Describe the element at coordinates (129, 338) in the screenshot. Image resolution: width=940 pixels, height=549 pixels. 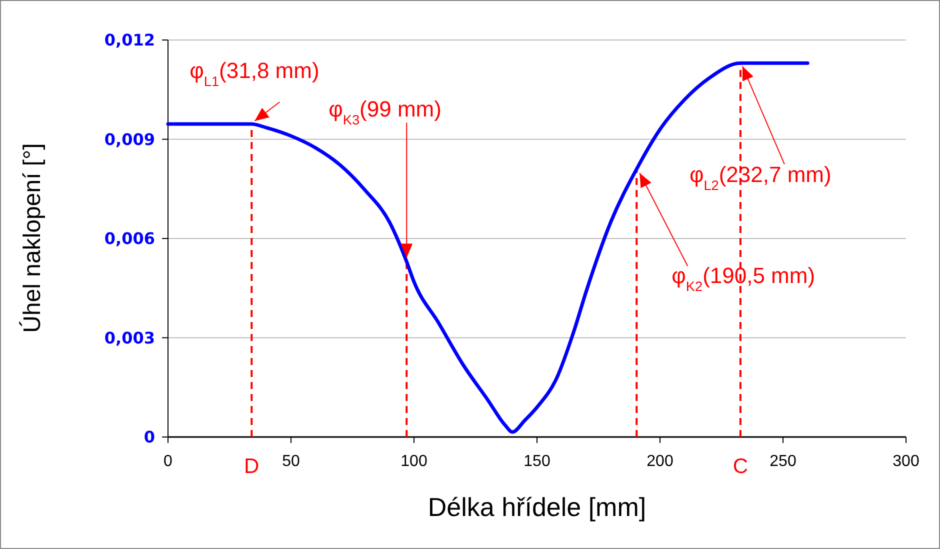
I see `y-tick-label: 0,003` at that location.